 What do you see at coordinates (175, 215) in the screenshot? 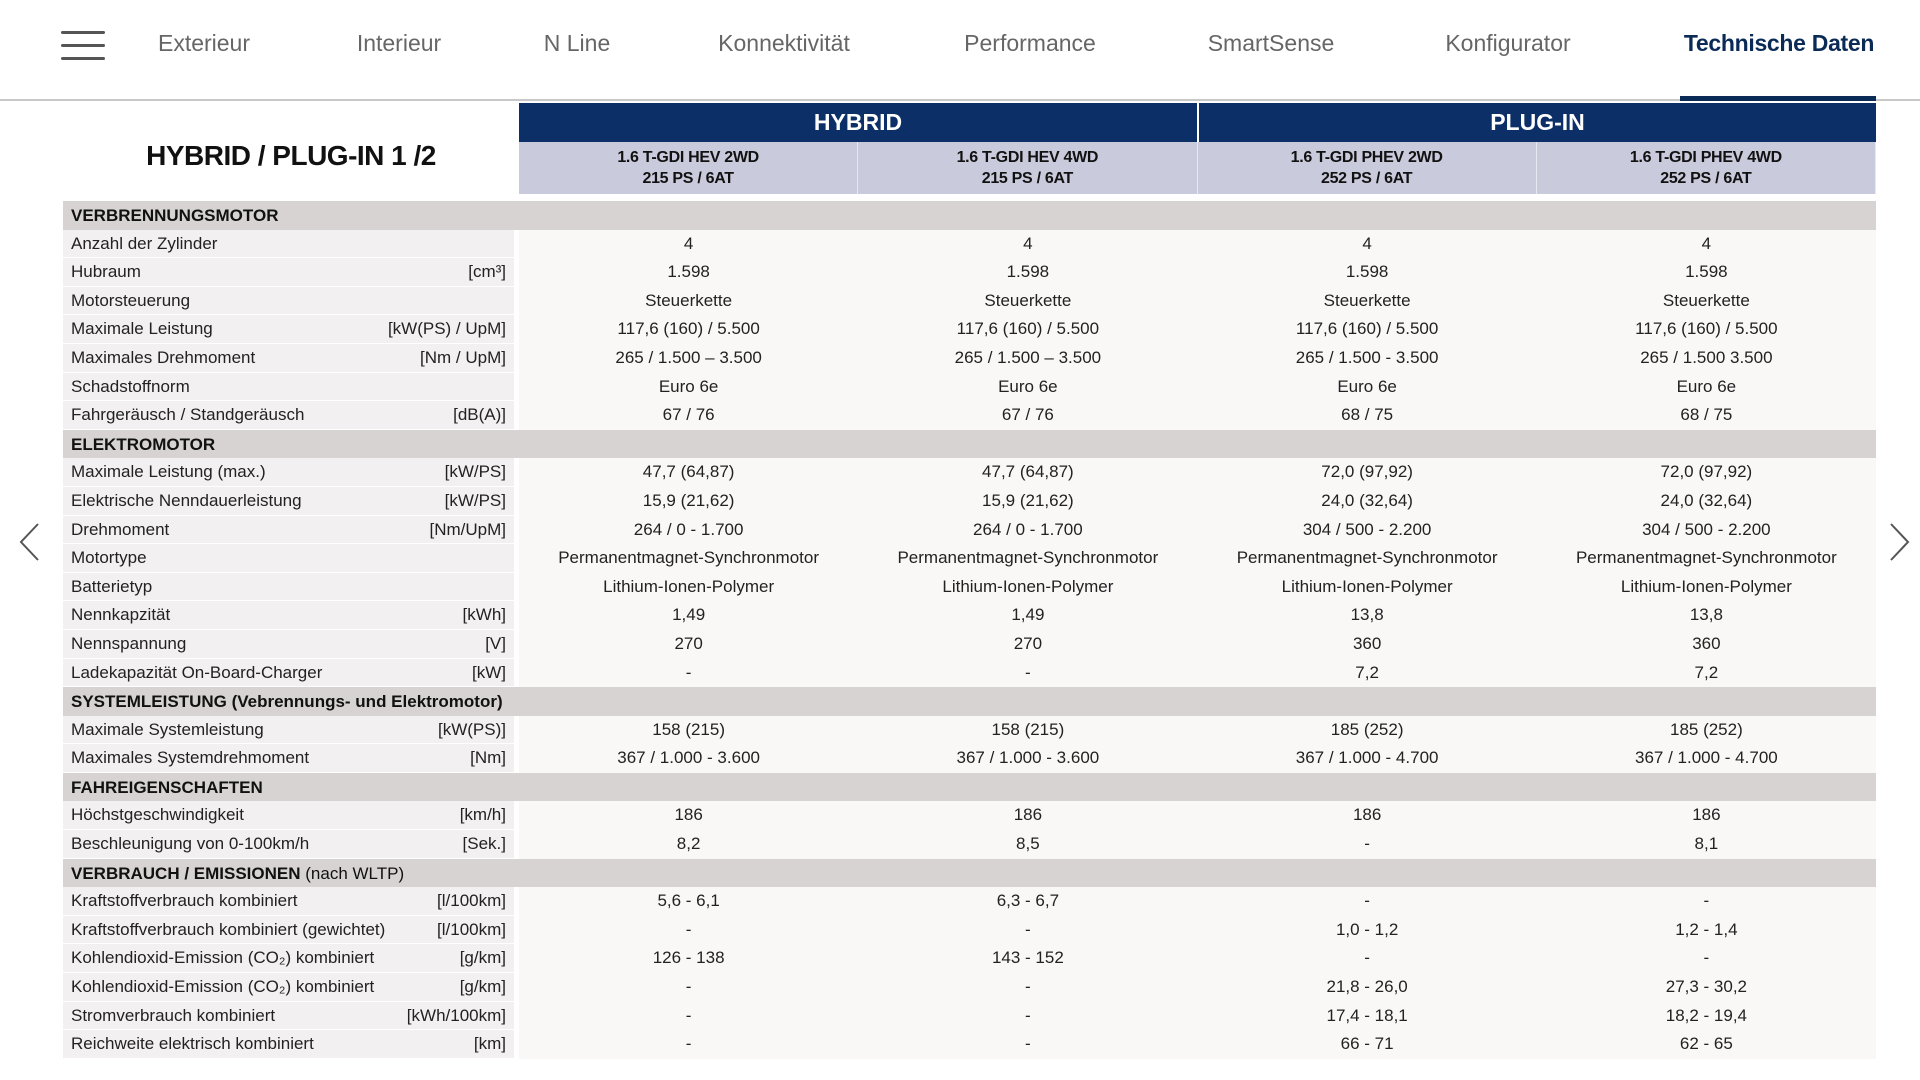
I see `section-title: VERBRENNUNGSMOTOR` at bounding box center [175, 215].